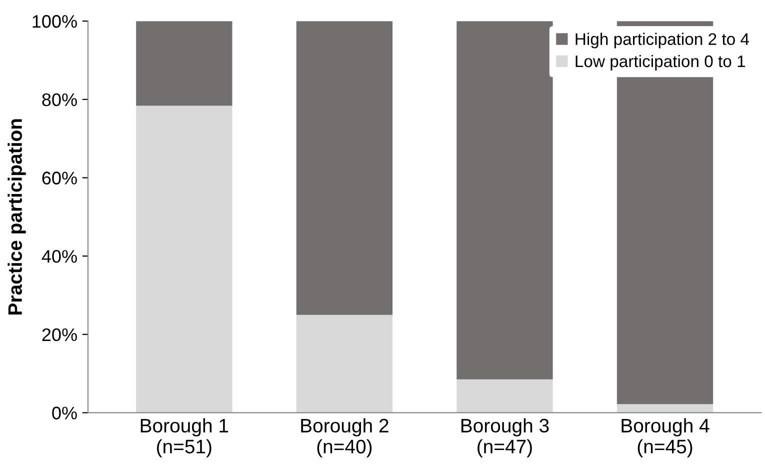 Image resolution: width=765 pixels, height=469 pixels. I want to click on y-tick-label: 60%, so click(59, 178).